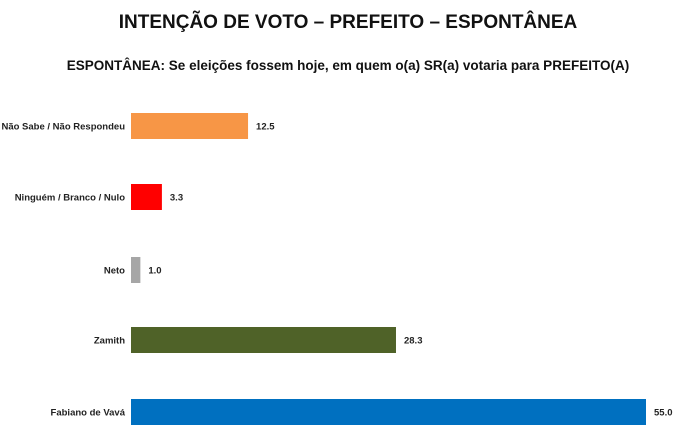  I want to click on value-label: 28.3, so click(413, 341).